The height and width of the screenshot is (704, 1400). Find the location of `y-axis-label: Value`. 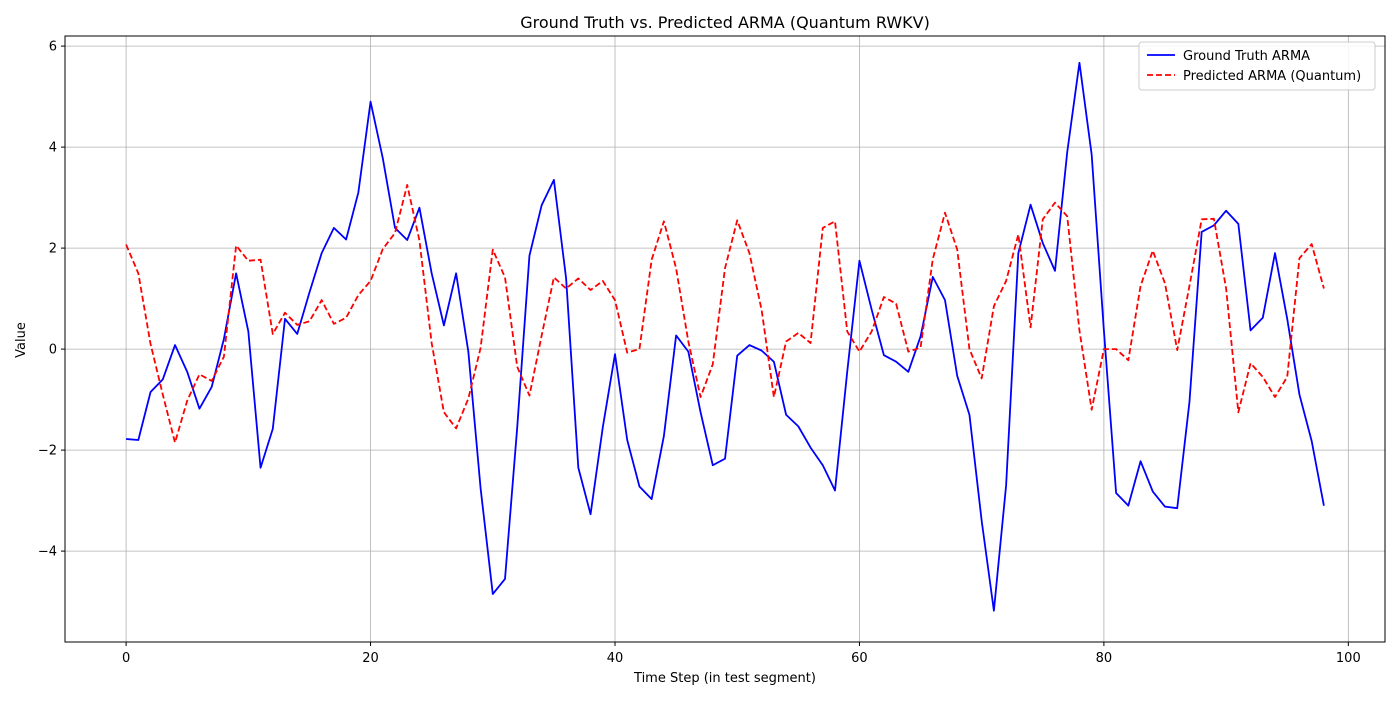

y-axis-label: Value is located at coordinates (21, 340).